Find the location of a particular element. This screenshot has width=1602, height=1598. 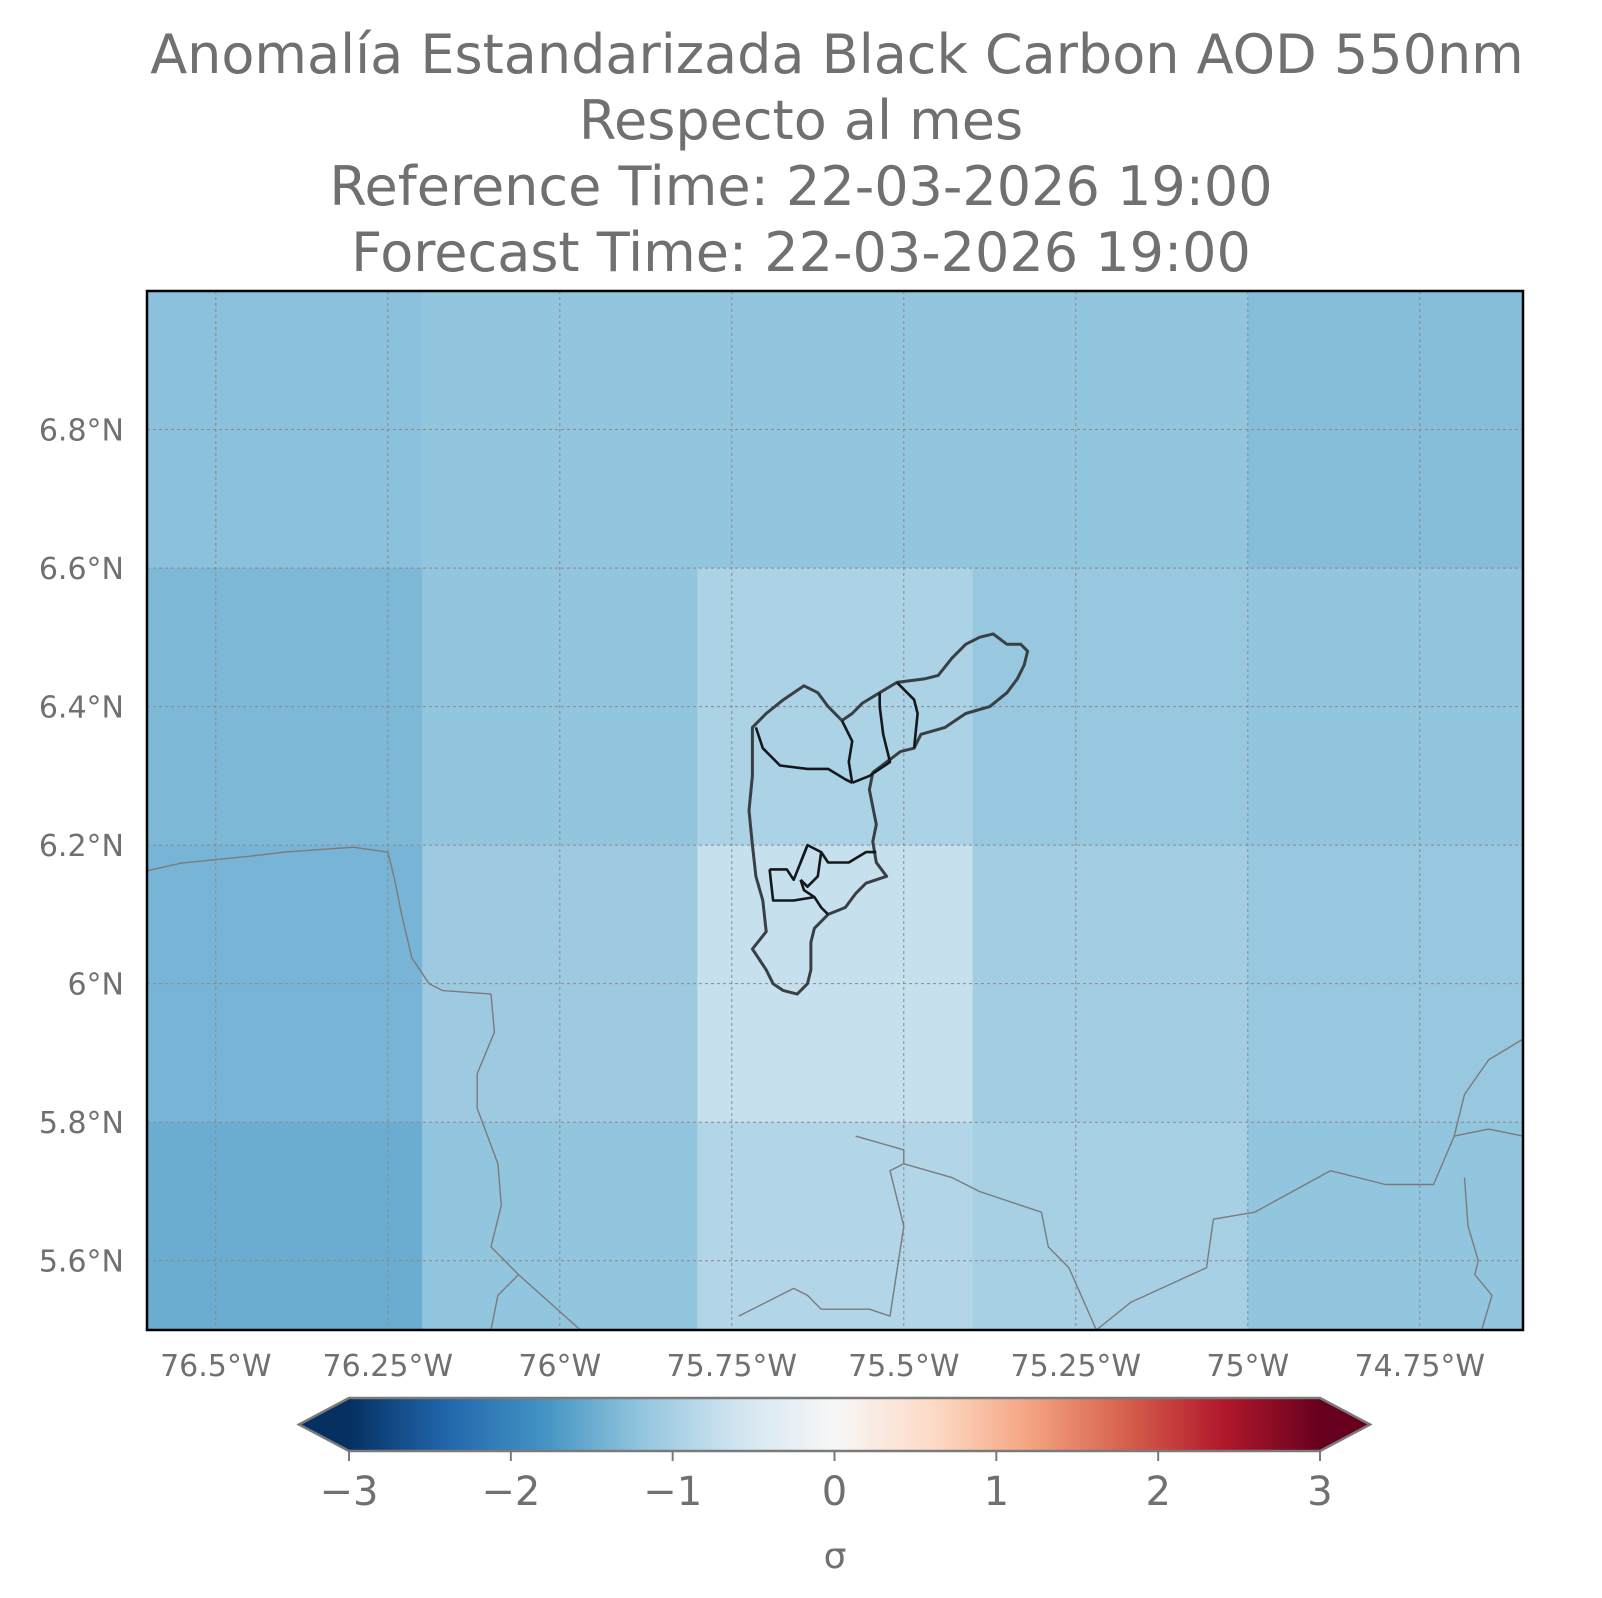

colorbar-extend-low is located at coordinates (324, 1424).